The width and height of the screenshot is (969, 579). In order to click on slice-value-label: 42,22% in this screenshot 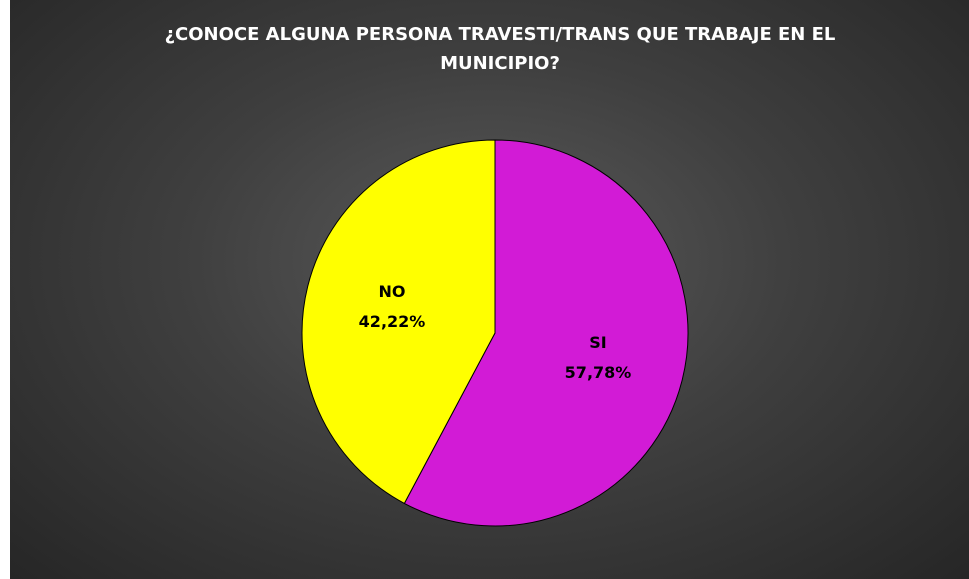, I will do `click(392, 321)`.